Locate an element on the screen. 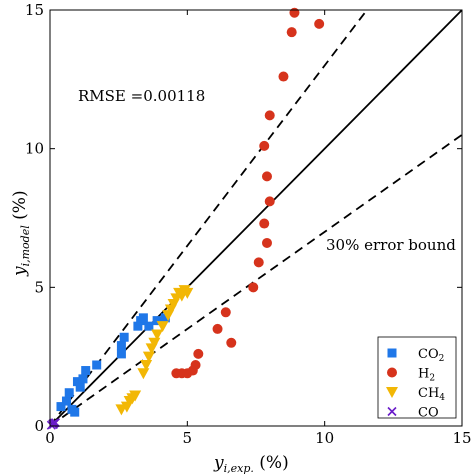 This screenshot has height=474, width=474. legend-marker-ch4 is located at coordinates (392, 392).